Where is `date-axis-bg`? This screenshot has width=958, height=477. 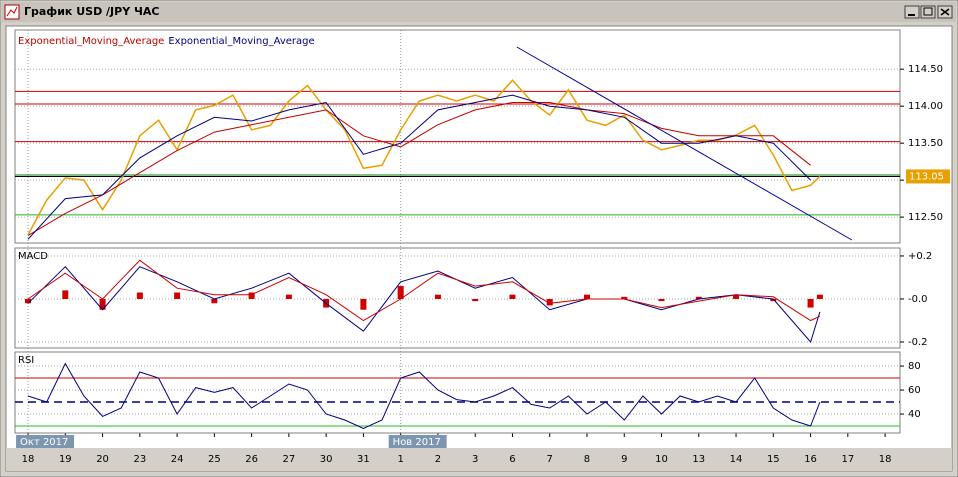
date-axis-bg is located at coordinates (479, 459).